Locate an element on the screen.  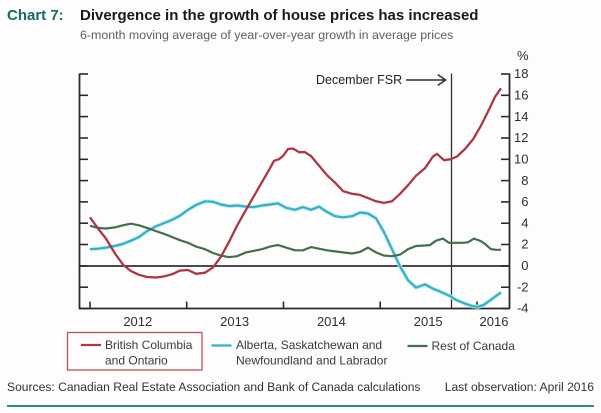
svg-text: 2 is located at coordinates (524, 244).